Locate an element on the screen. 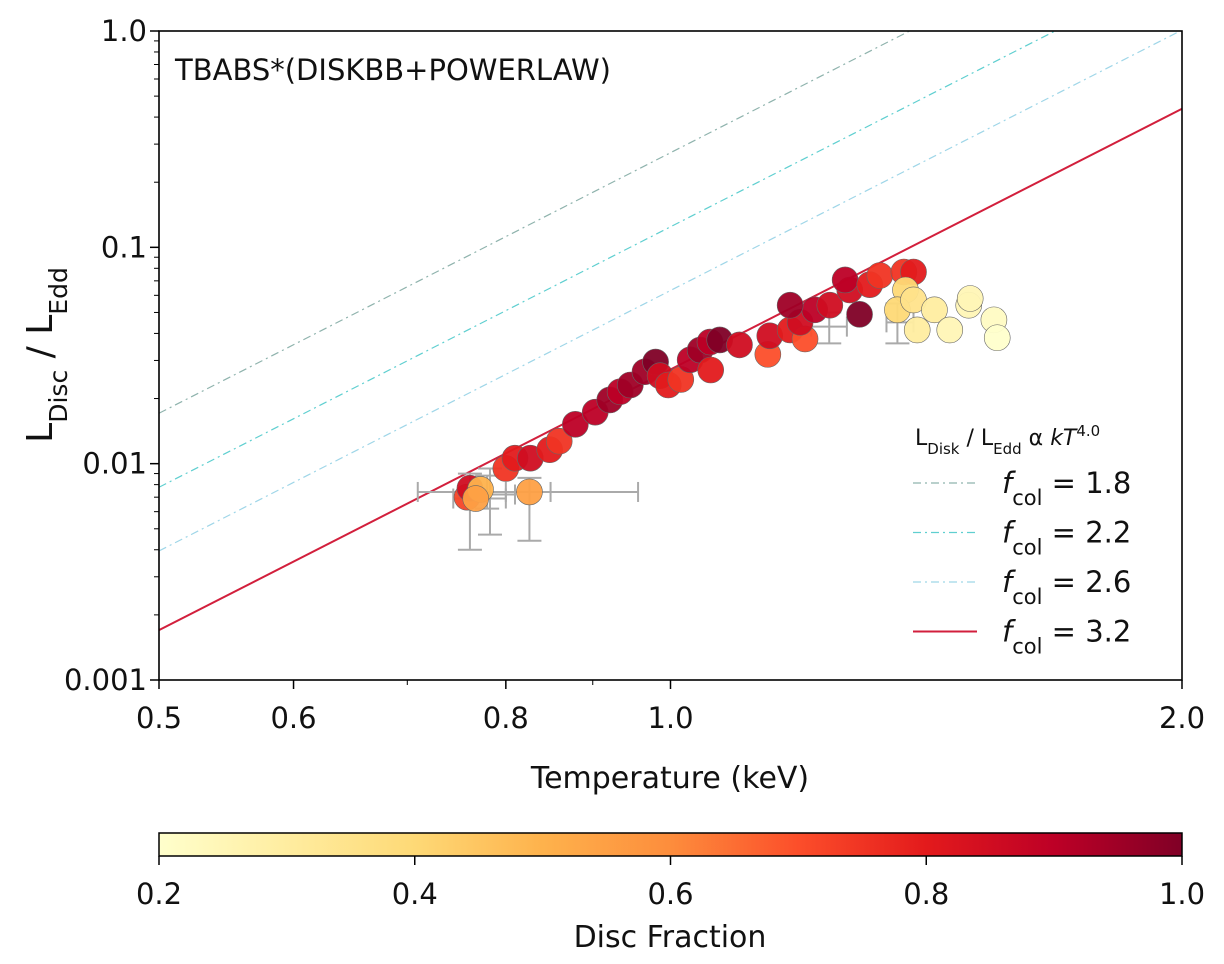 The image size is (1224, 964). legend-label-part: = 1.8 is located at coordinates (1086, 483).